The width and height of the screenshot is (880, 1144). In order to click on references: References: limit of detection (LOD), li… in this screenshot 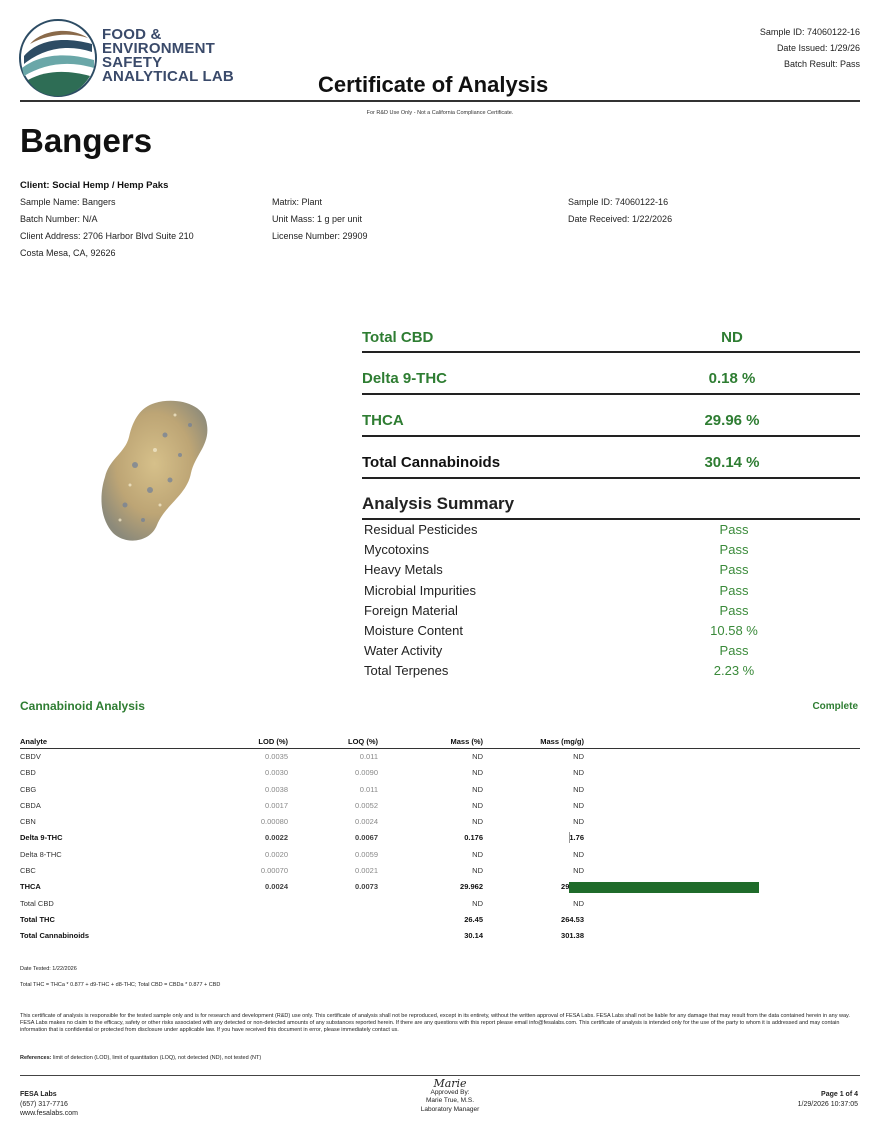, I will do `click(140, 1058)`.